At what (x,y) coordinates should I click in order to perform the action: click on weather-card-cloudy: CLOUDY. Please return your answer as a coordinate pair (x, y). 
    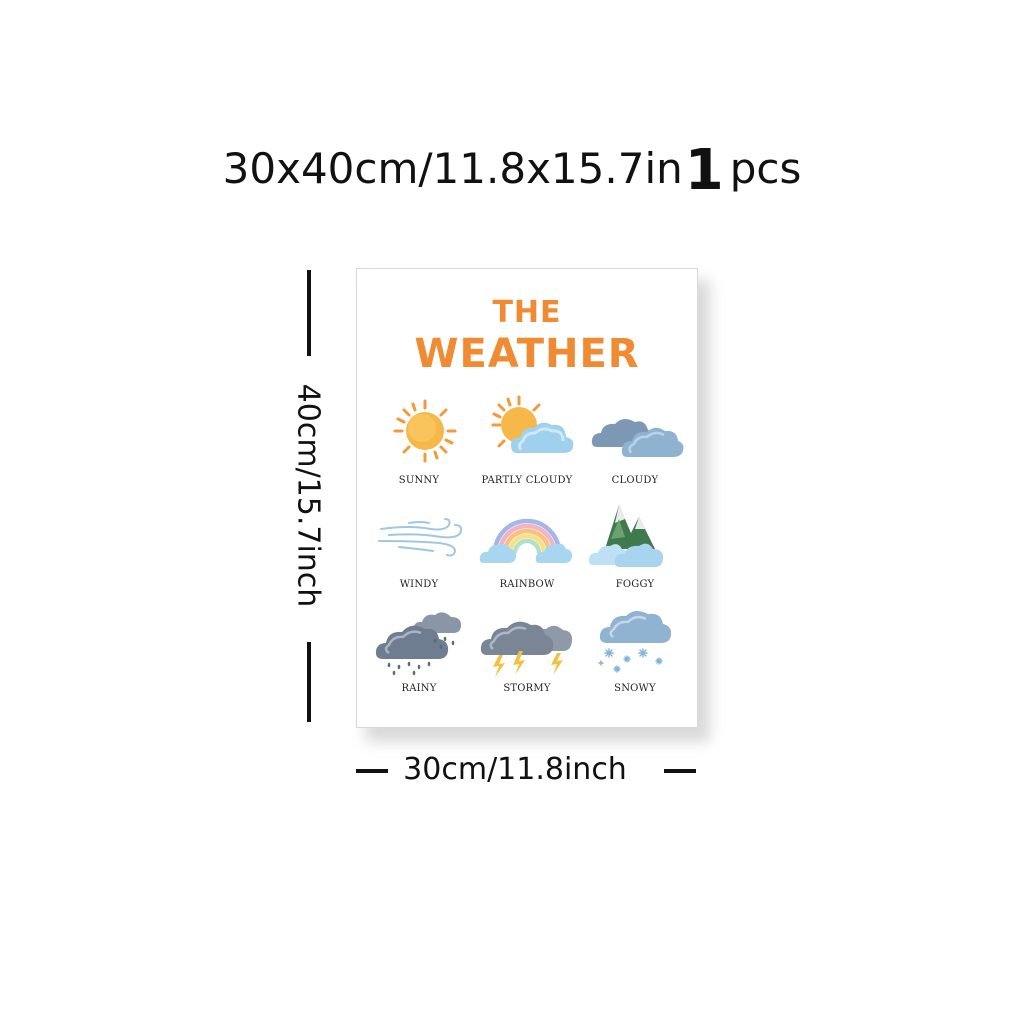
    Looking at the image, I should click on (635, 447).